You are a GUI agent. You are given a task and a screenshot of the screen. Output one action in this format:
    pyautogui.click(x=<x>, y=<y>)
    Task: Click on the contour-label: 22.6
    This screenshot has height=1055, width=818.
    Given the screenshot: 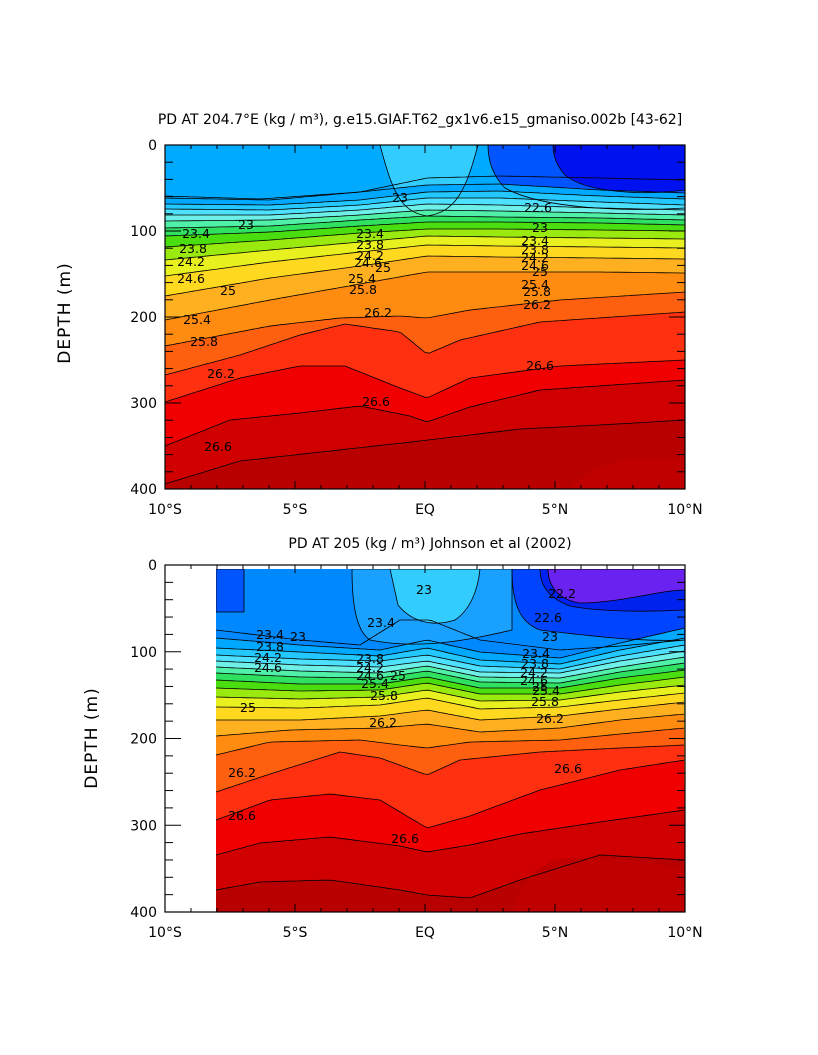 What is the action you would take?
    pyautogui.click(x=548, y=617)
    